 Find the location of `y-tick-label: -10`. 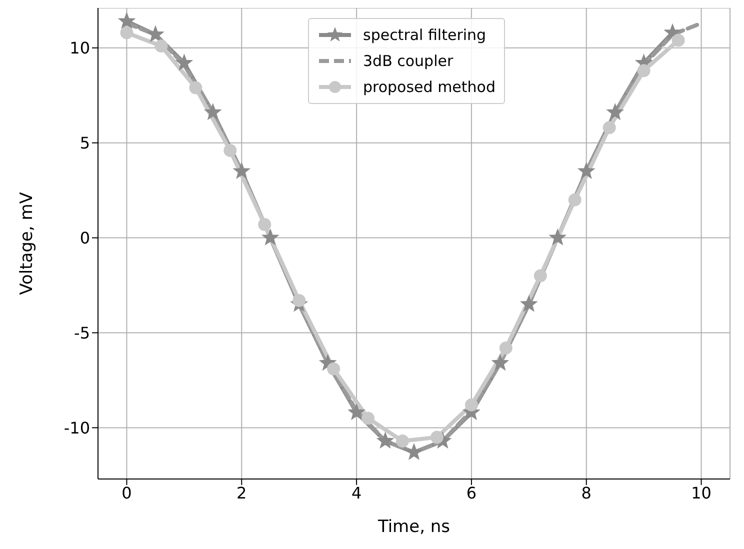

y-tick-label: -10 is located at coordinates (77, 428).